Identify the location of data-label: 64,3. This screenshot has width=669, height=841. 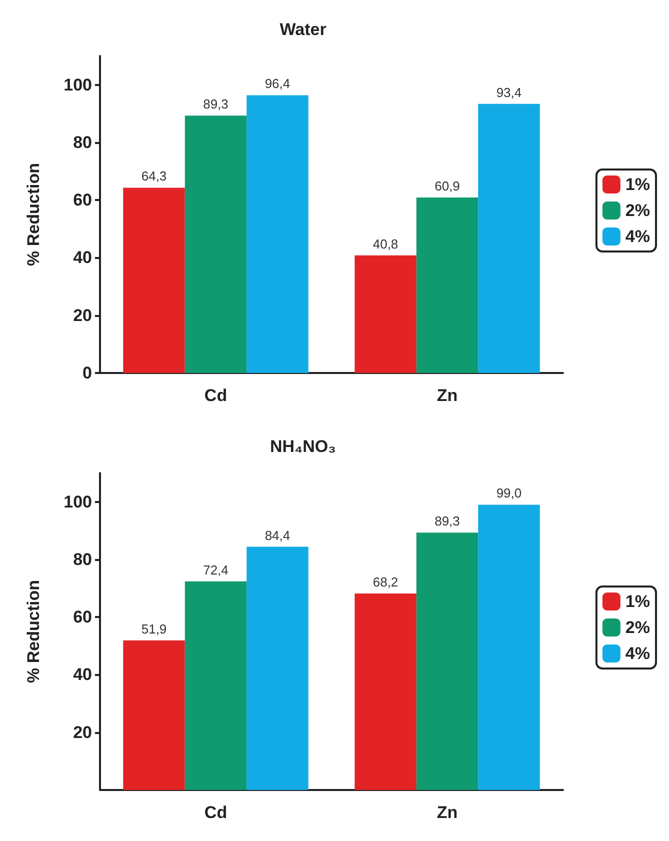
(154, 176).